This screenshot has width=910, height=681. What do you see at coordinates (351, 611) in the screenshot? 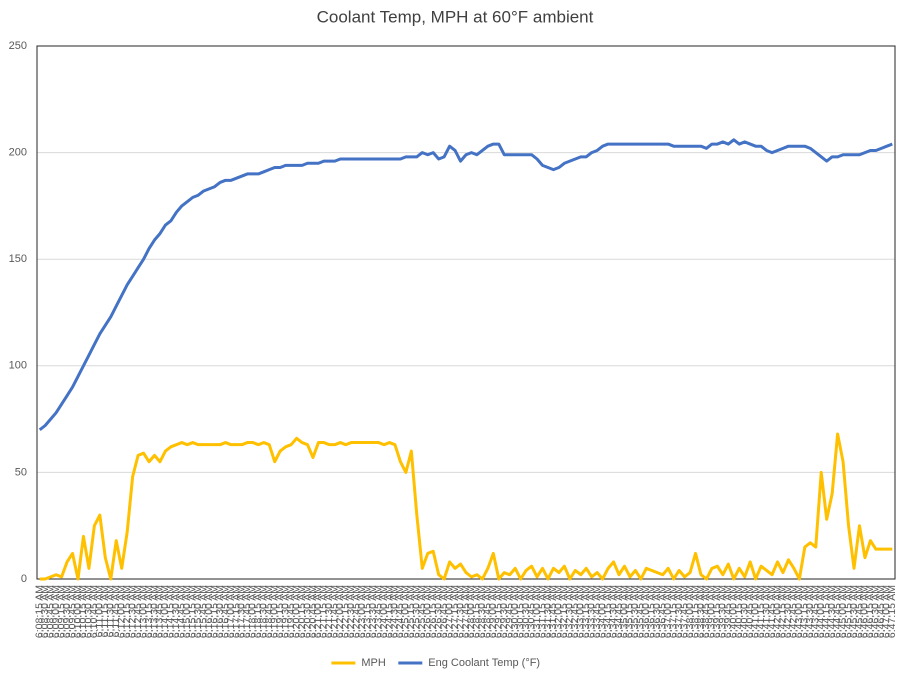
I see `x-tick-label: 6:22:30 AM` at bounding box center [351, 611].